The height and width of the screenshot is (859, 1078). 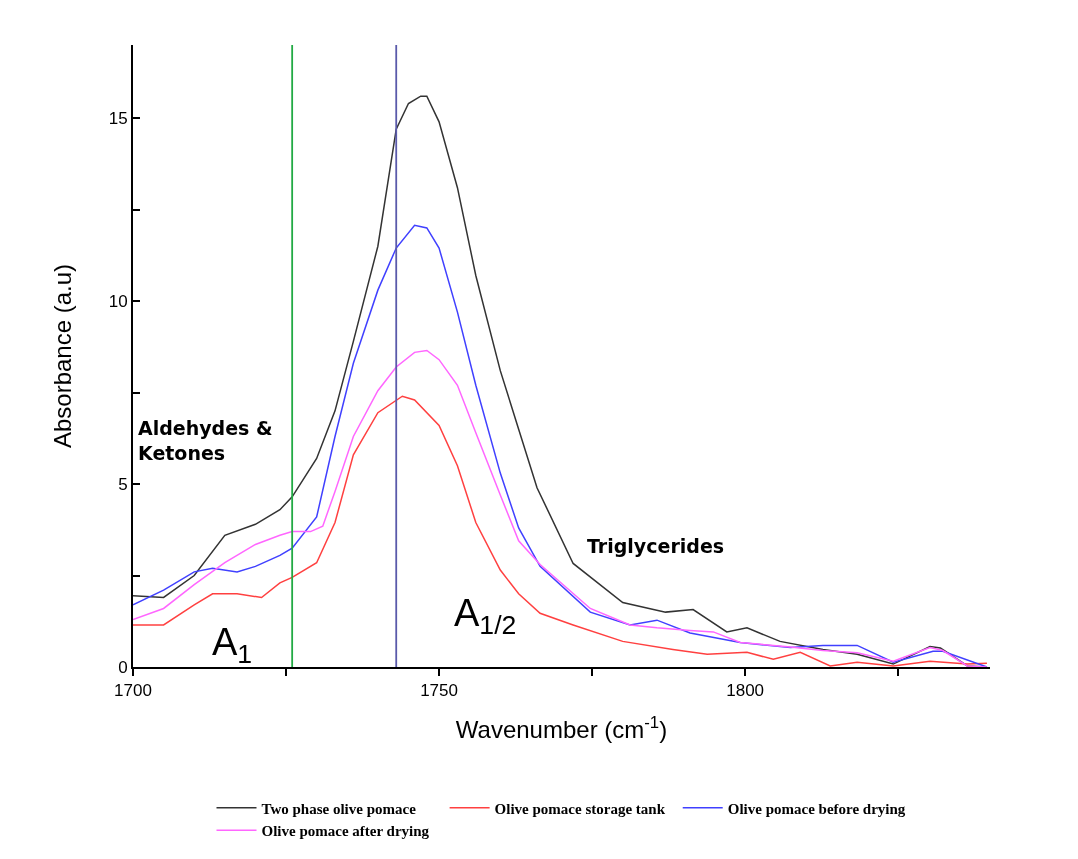 What do you see at coordinates (133, 691) in the screenshot?
I see `x-tick-label: 1700` at bounding box center [133, 691].